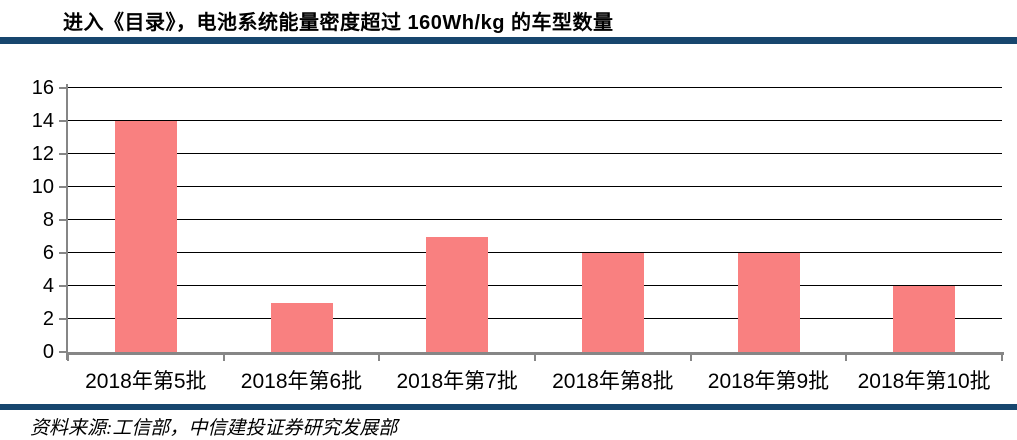  I want to click on y-axis-tick-label: 12, so click(42, 154).